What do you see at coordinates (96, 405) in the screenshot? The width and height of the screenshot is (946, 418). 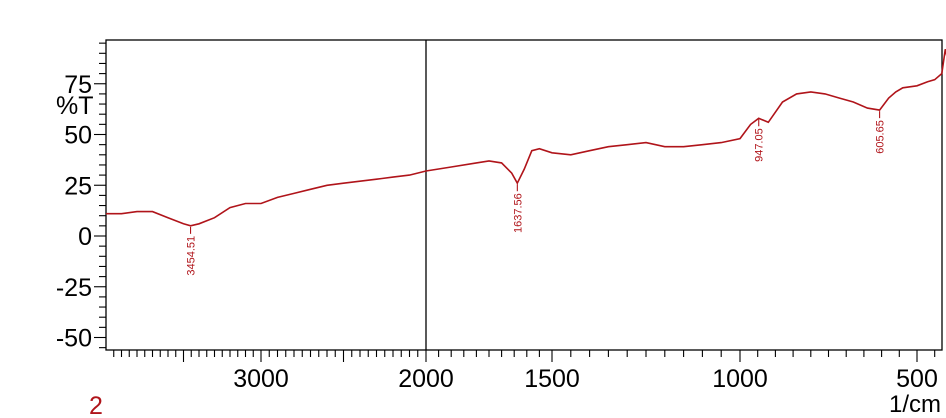 I see `panel-label: 2` at bounding box center [96, 405].